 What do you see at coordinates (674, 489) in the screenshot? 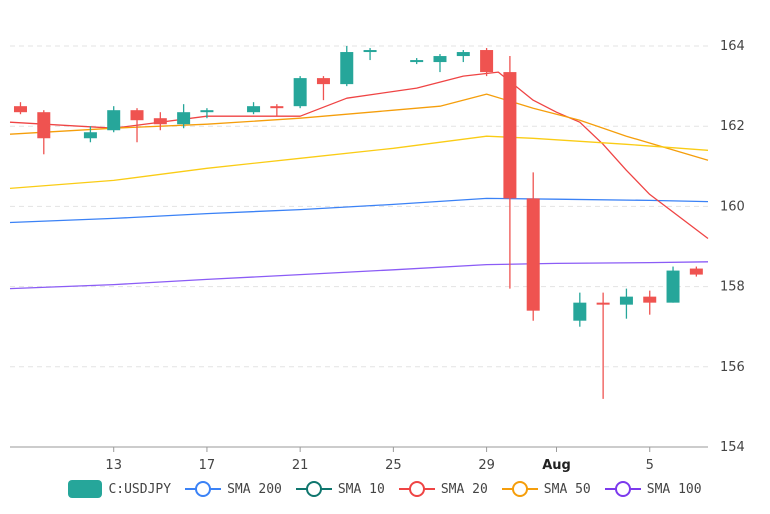
I see `legend-label: SMA 100` at bounding box center [674, 489].